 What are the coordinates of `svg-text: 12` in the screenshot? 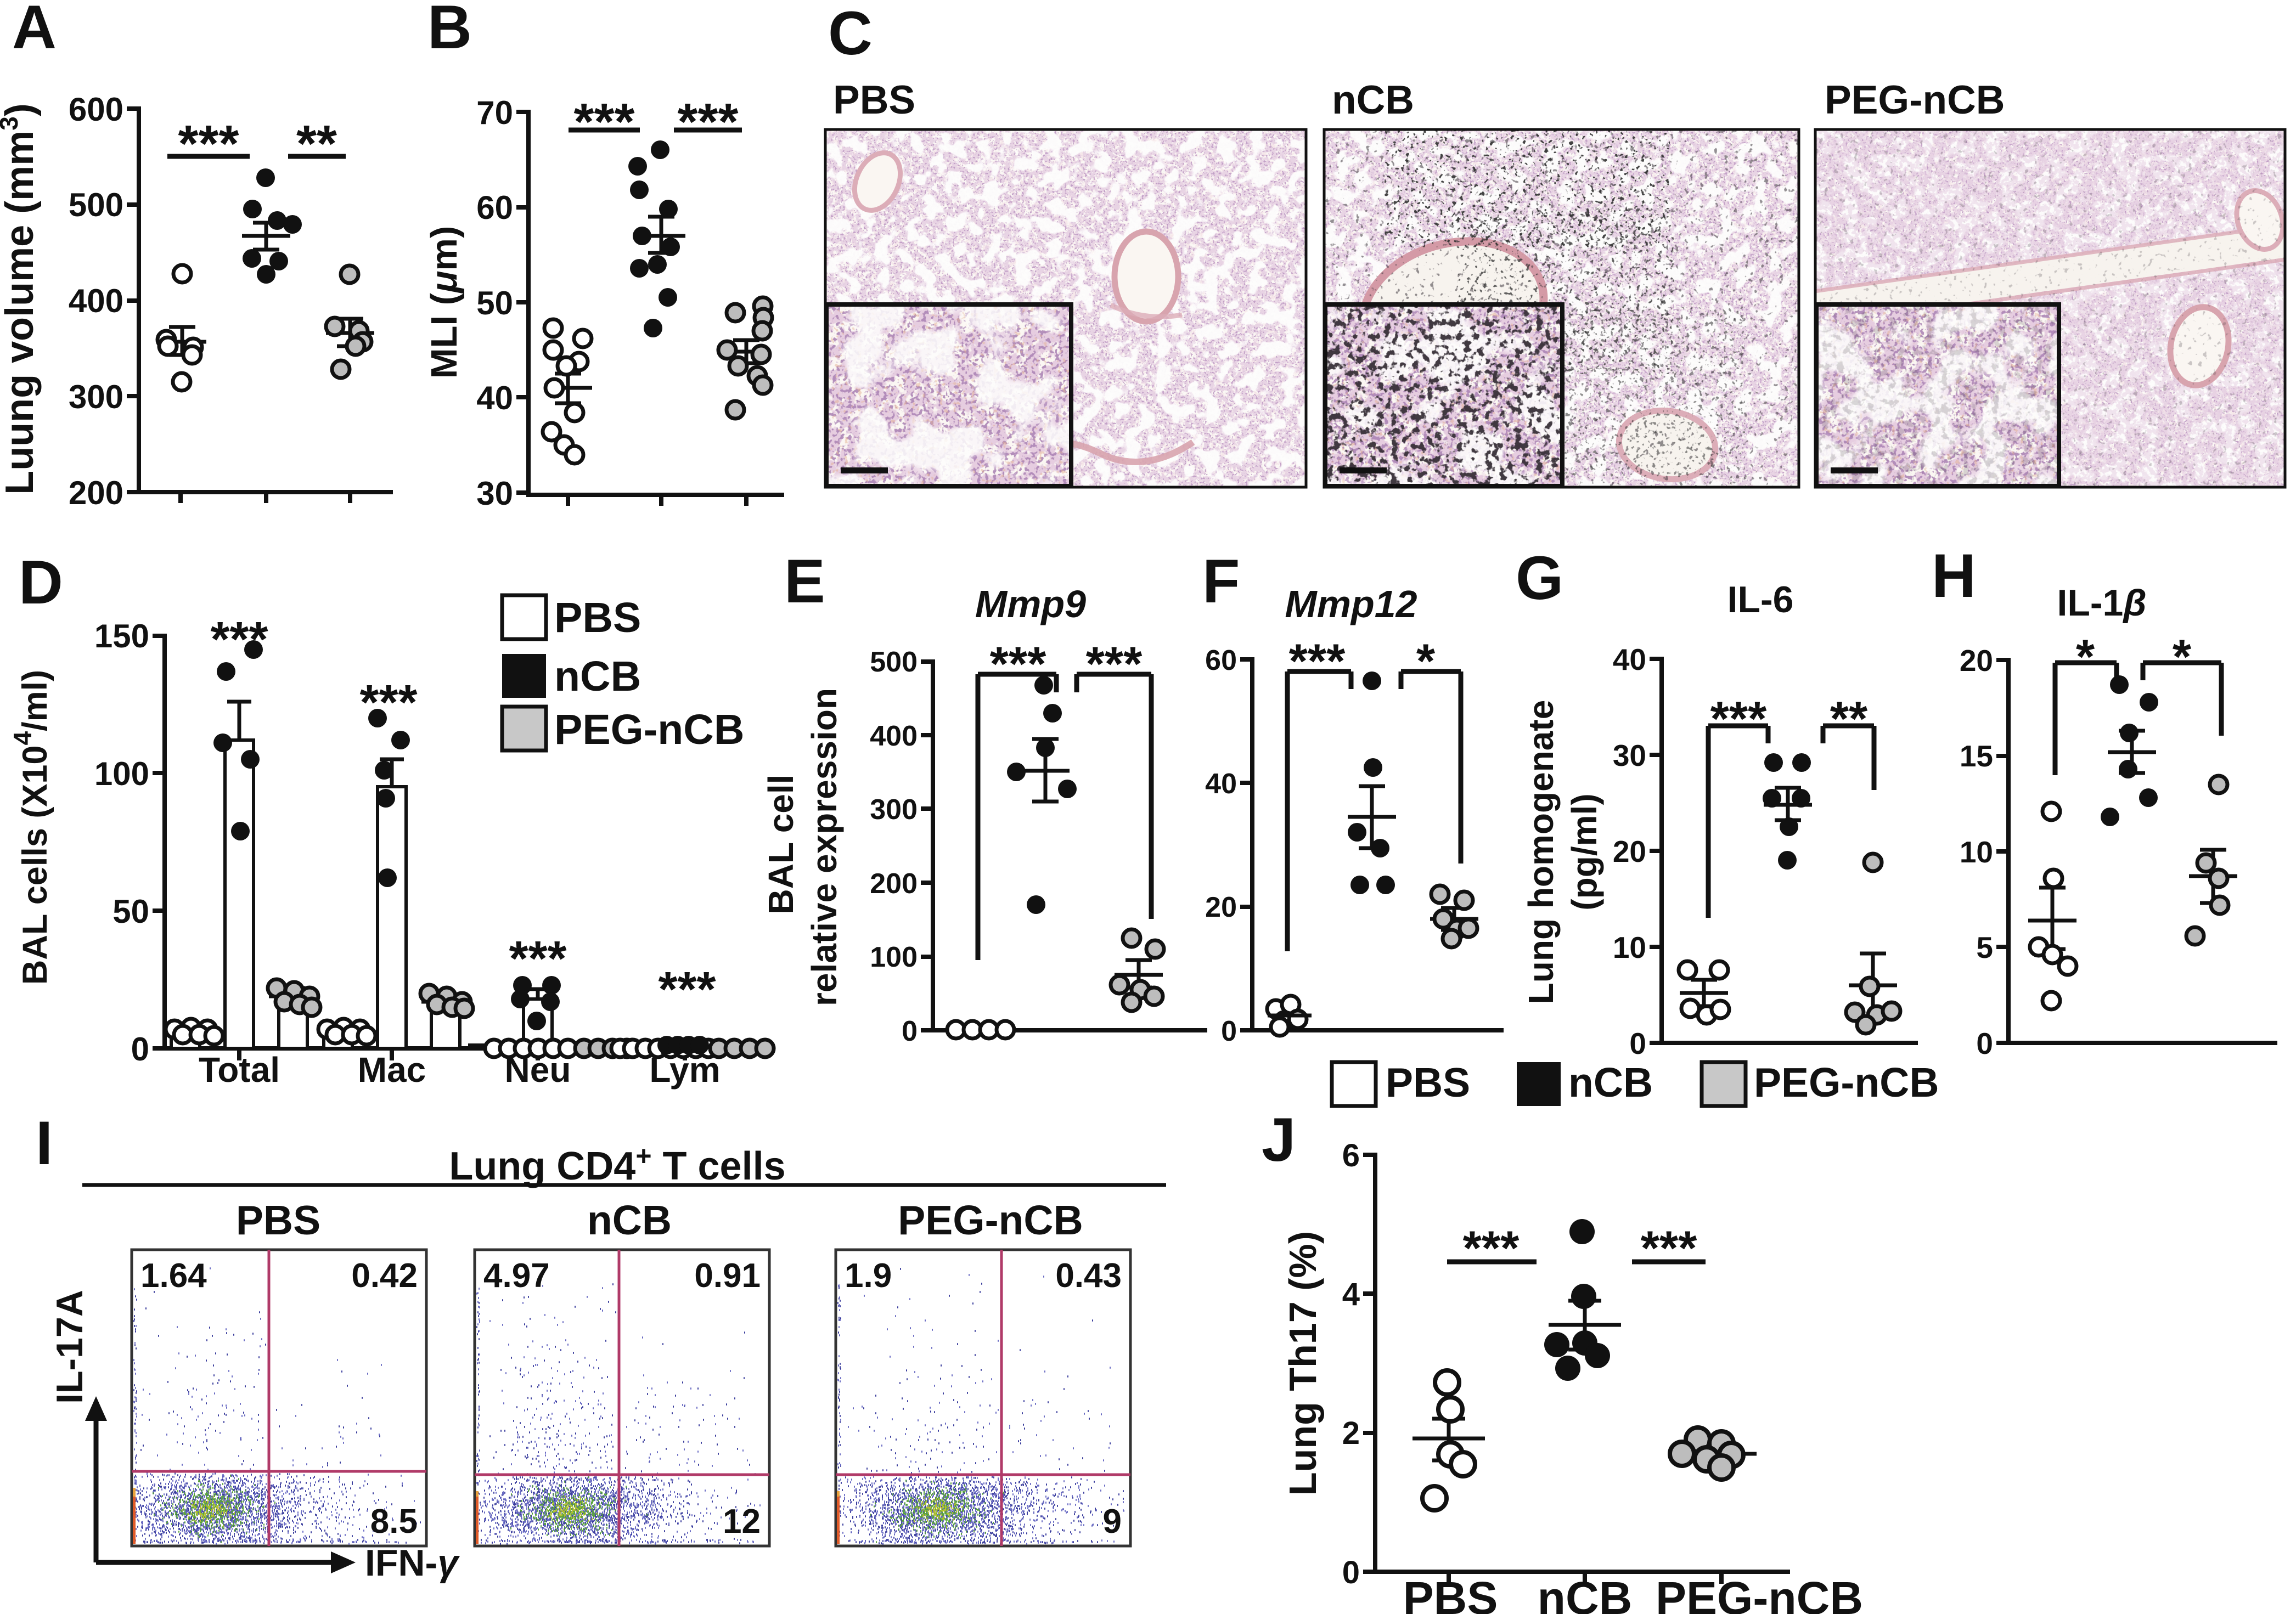 It's located at (742, 1521).